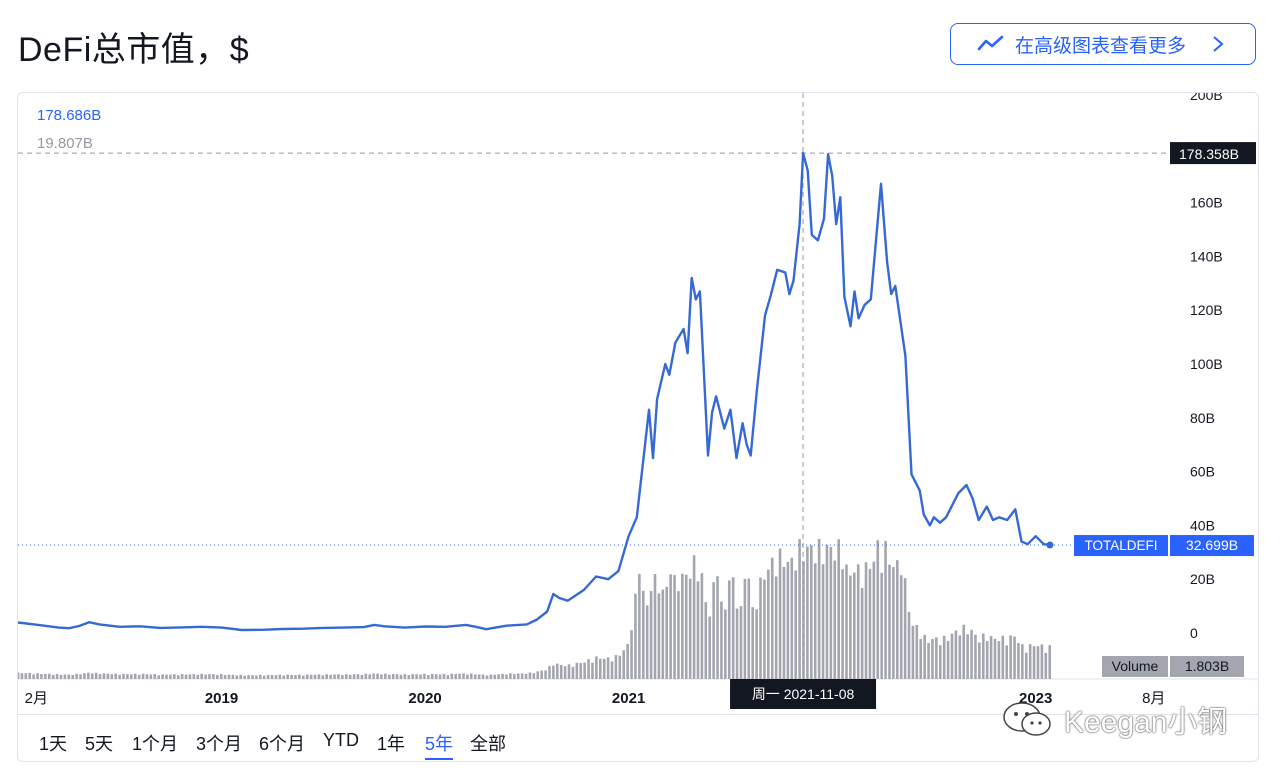  I want to click on tab-1d: 1天, so click(53, 744).